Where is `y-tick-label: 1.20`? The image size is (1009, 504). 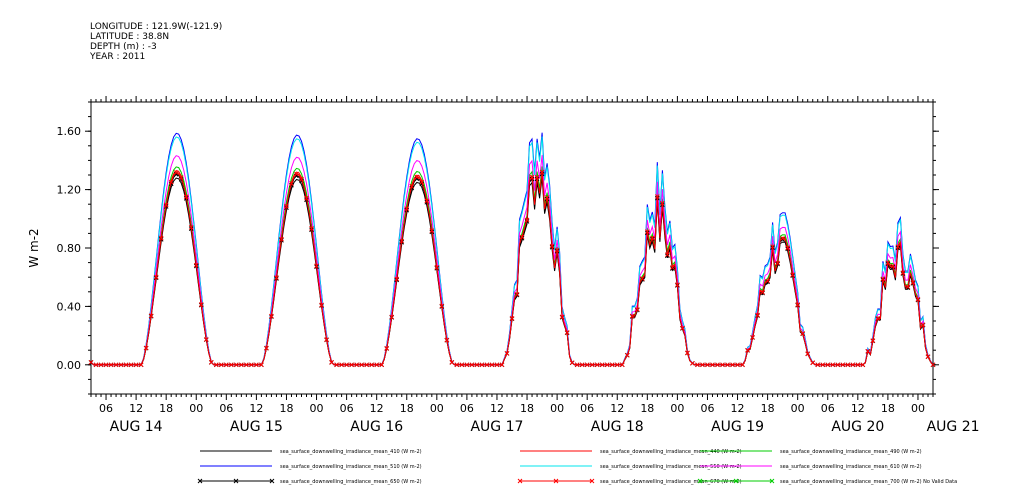 y-tick-label: 1.20 is located at coordinates (69, 190).